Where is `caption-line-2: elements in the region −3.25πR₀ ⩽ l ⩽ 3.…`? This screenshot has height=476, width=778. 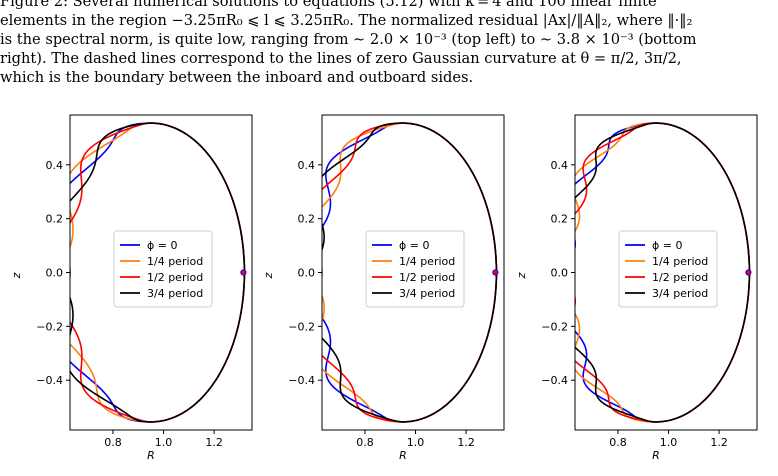 caption-line-2: elements in the region −3.25πR₀ ⩽ l ⩽ 3.… is located at coordinates (346, 20).